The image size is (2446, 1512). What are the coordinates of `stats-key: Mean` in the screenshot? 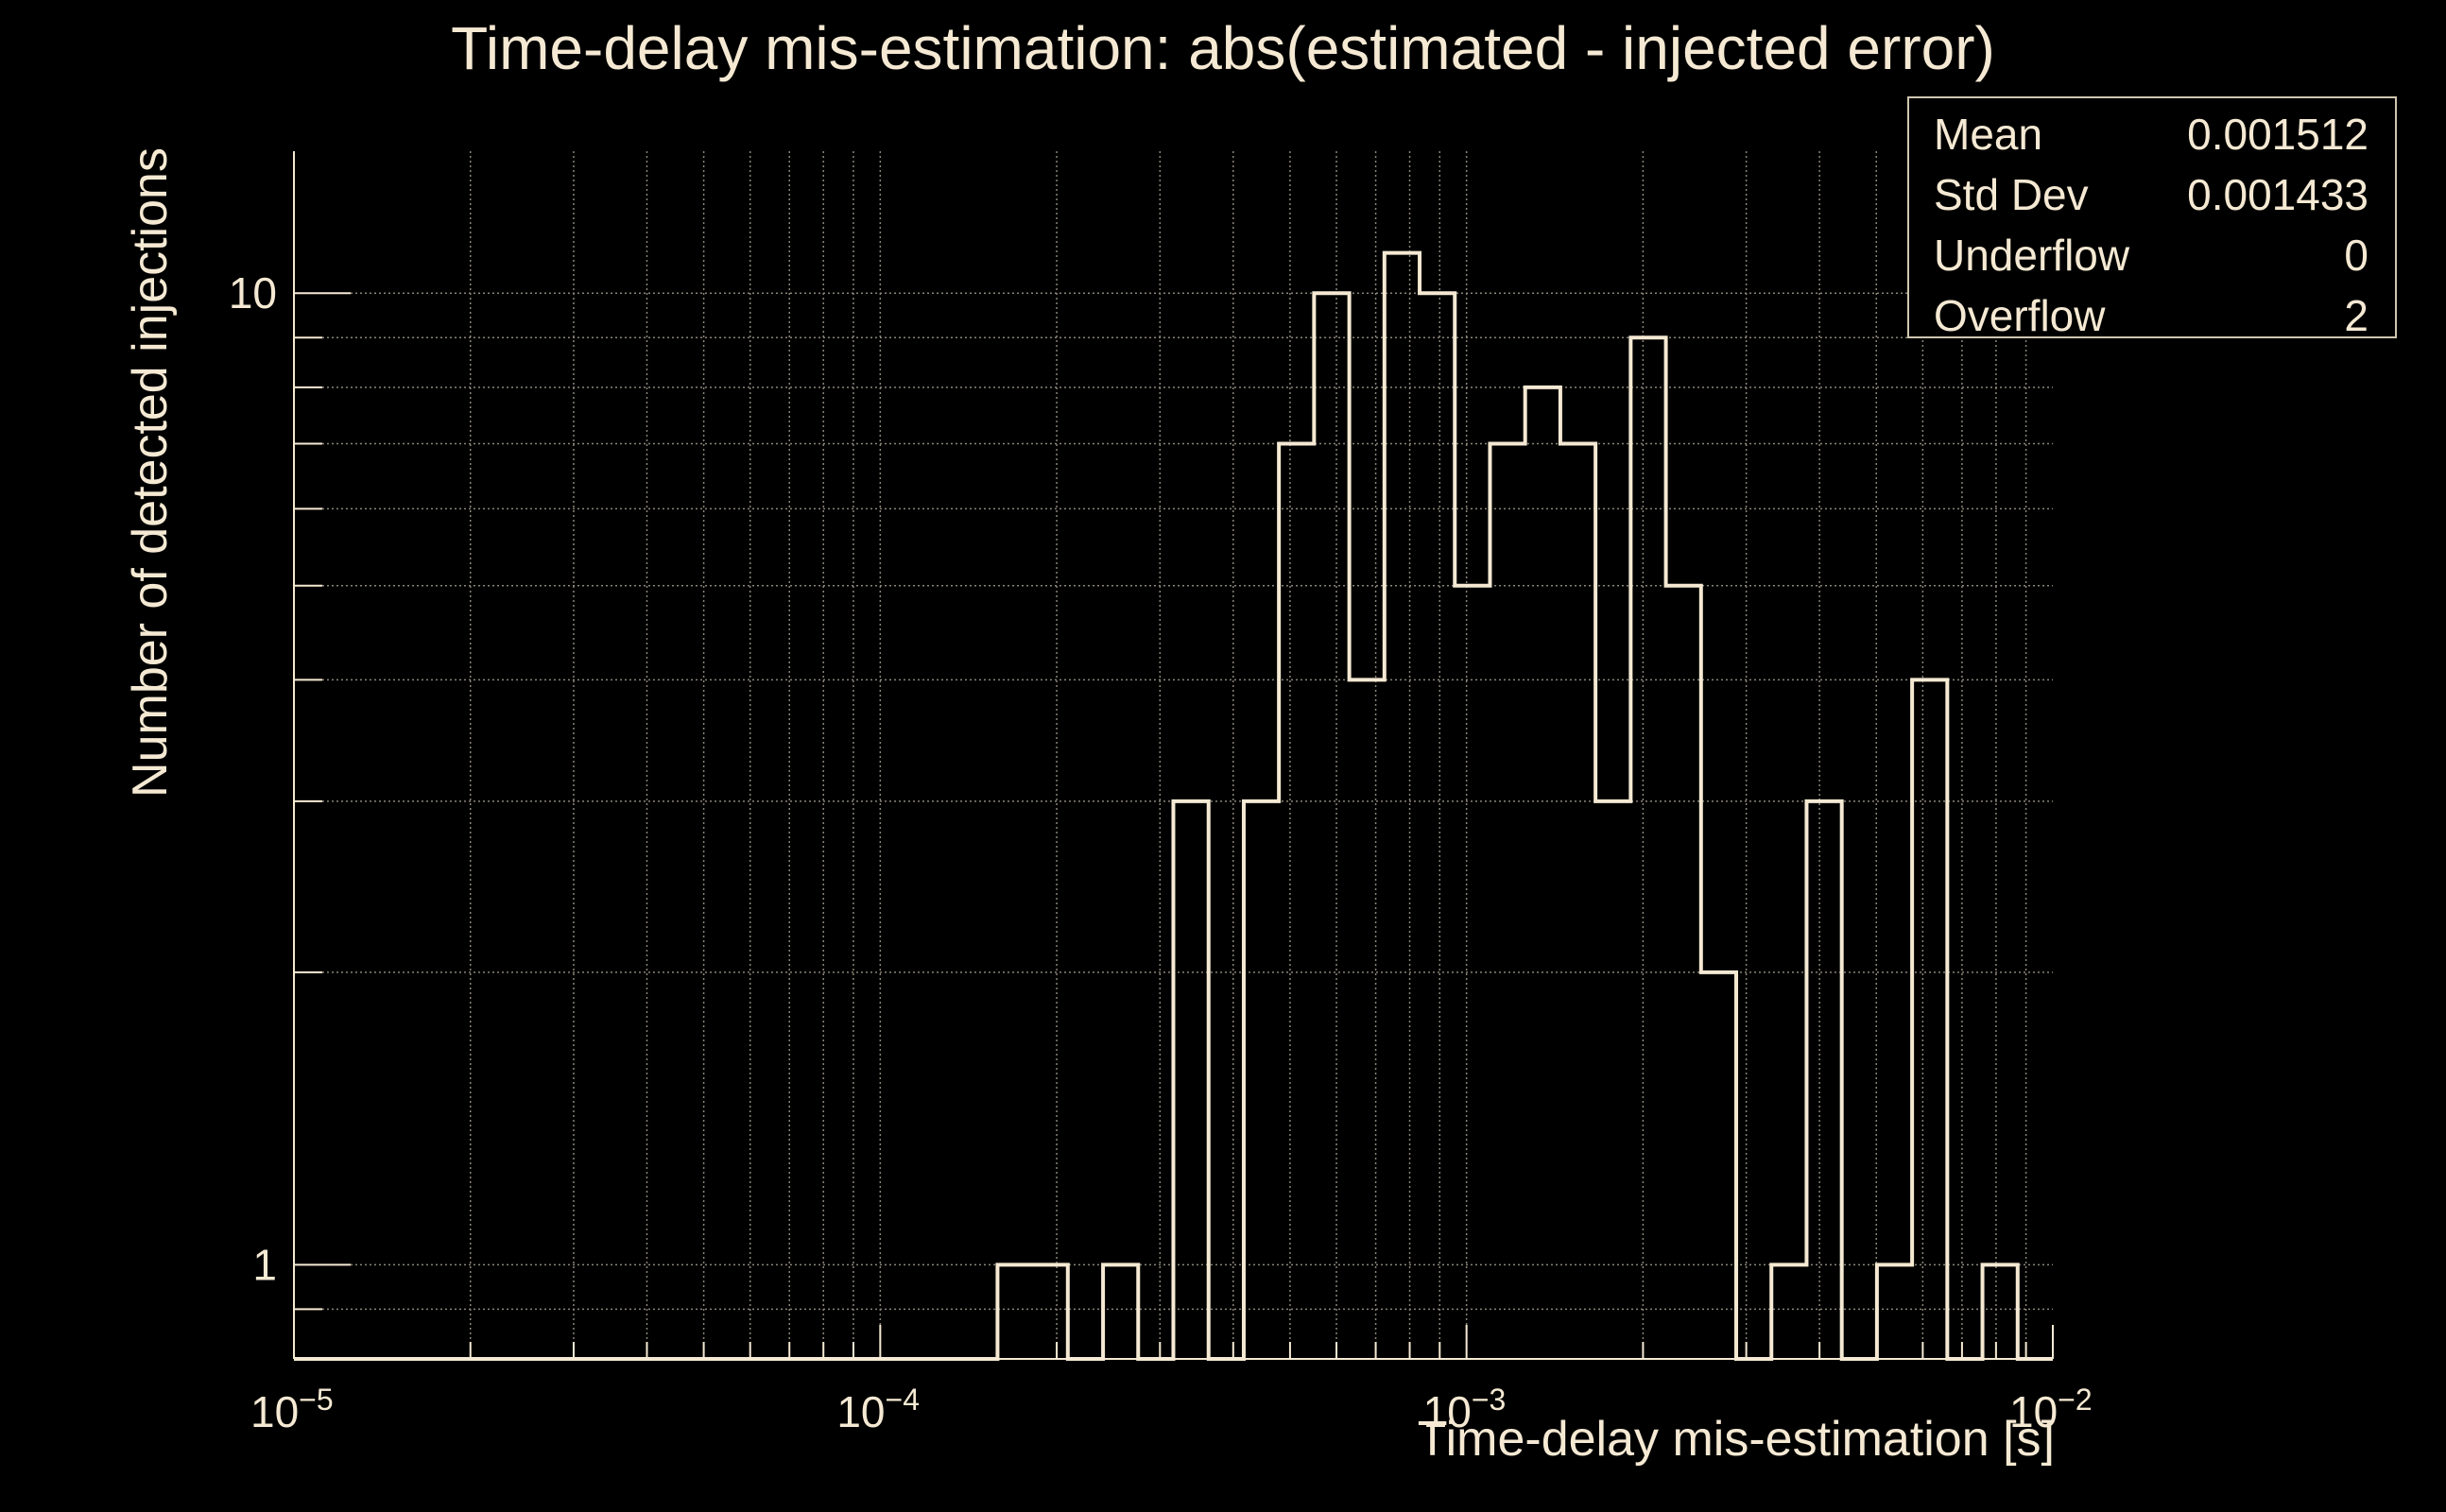 It's located at (1988, 134).